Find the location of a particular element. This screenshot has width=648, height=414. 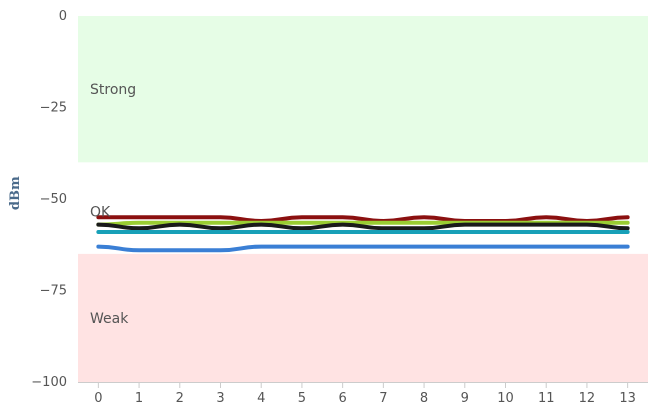

x-tick-label: 3 is located at coordinates (220, 398).